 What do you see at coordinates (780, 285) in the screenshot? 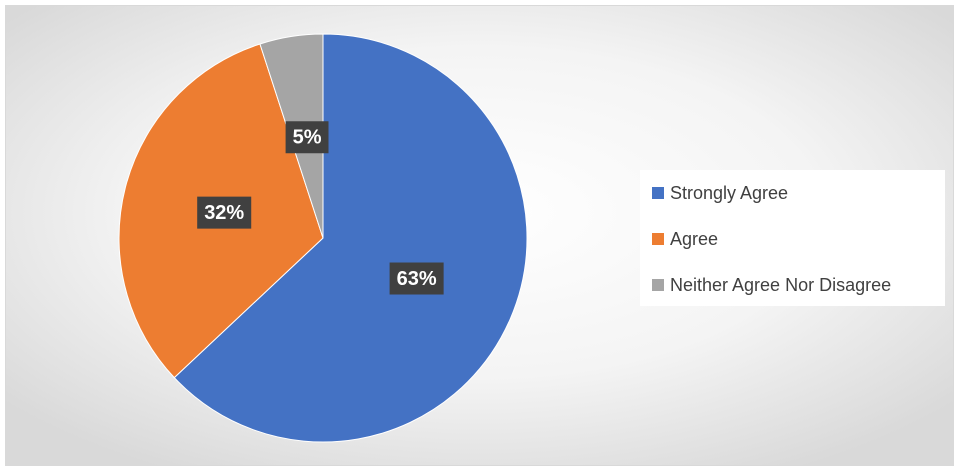
I see `legend-label: Neither Agree Nor Disagree` at bounding box center [780, 285].